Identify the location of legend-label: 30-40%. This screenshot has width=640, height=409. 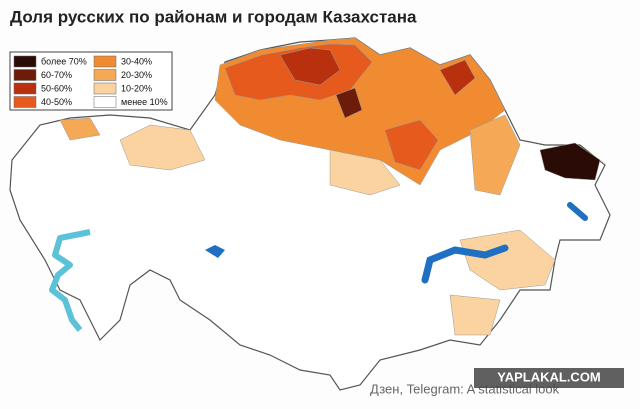
(136, 61).